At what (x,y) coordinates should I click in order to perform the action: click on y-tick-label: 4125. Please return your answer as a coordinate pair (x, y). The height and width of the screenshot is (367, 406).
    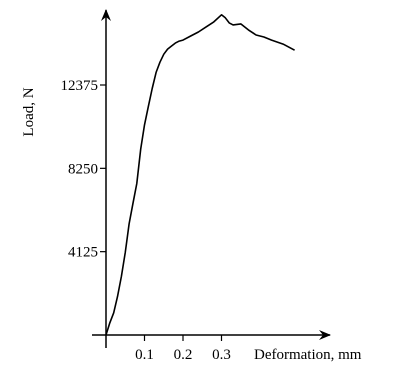
    Looking at the image, I should click on (83, 253).